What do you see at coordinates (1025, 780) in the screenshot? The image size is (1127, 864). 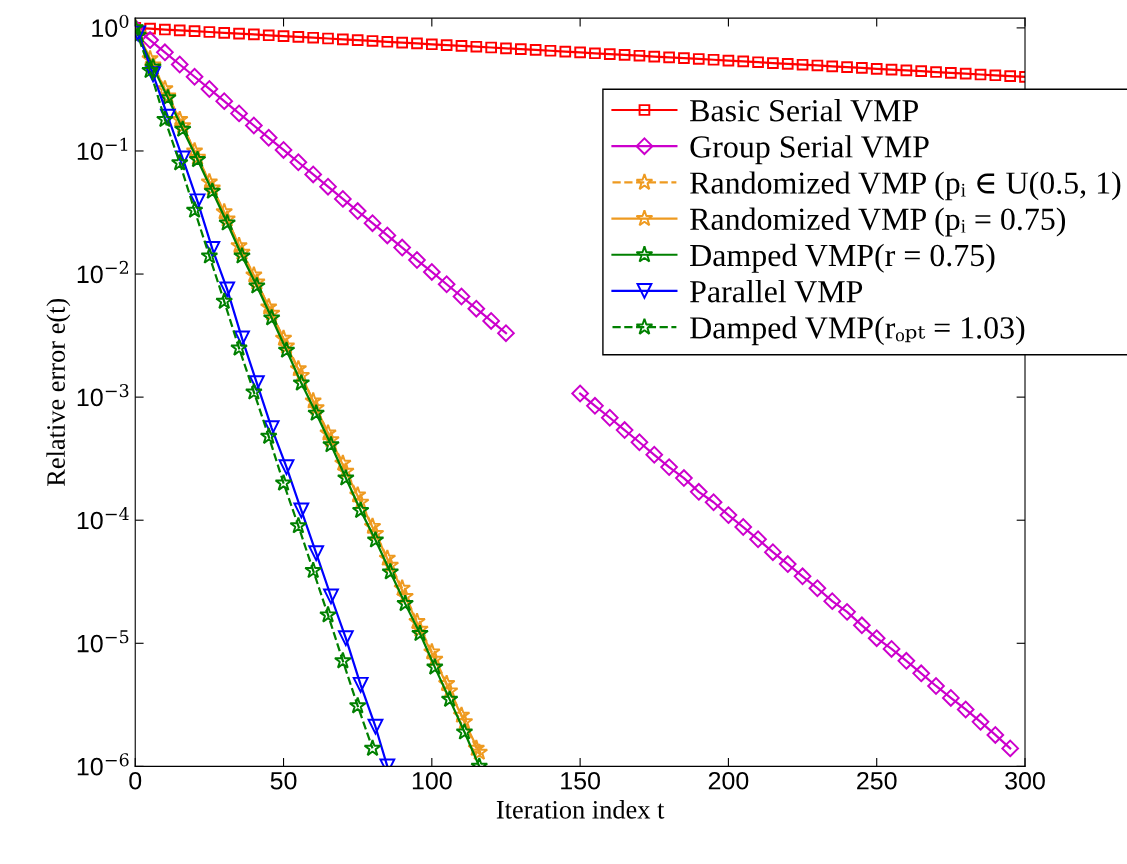 I see `x-tick-label: 300` at bounding box center [1025, 780].